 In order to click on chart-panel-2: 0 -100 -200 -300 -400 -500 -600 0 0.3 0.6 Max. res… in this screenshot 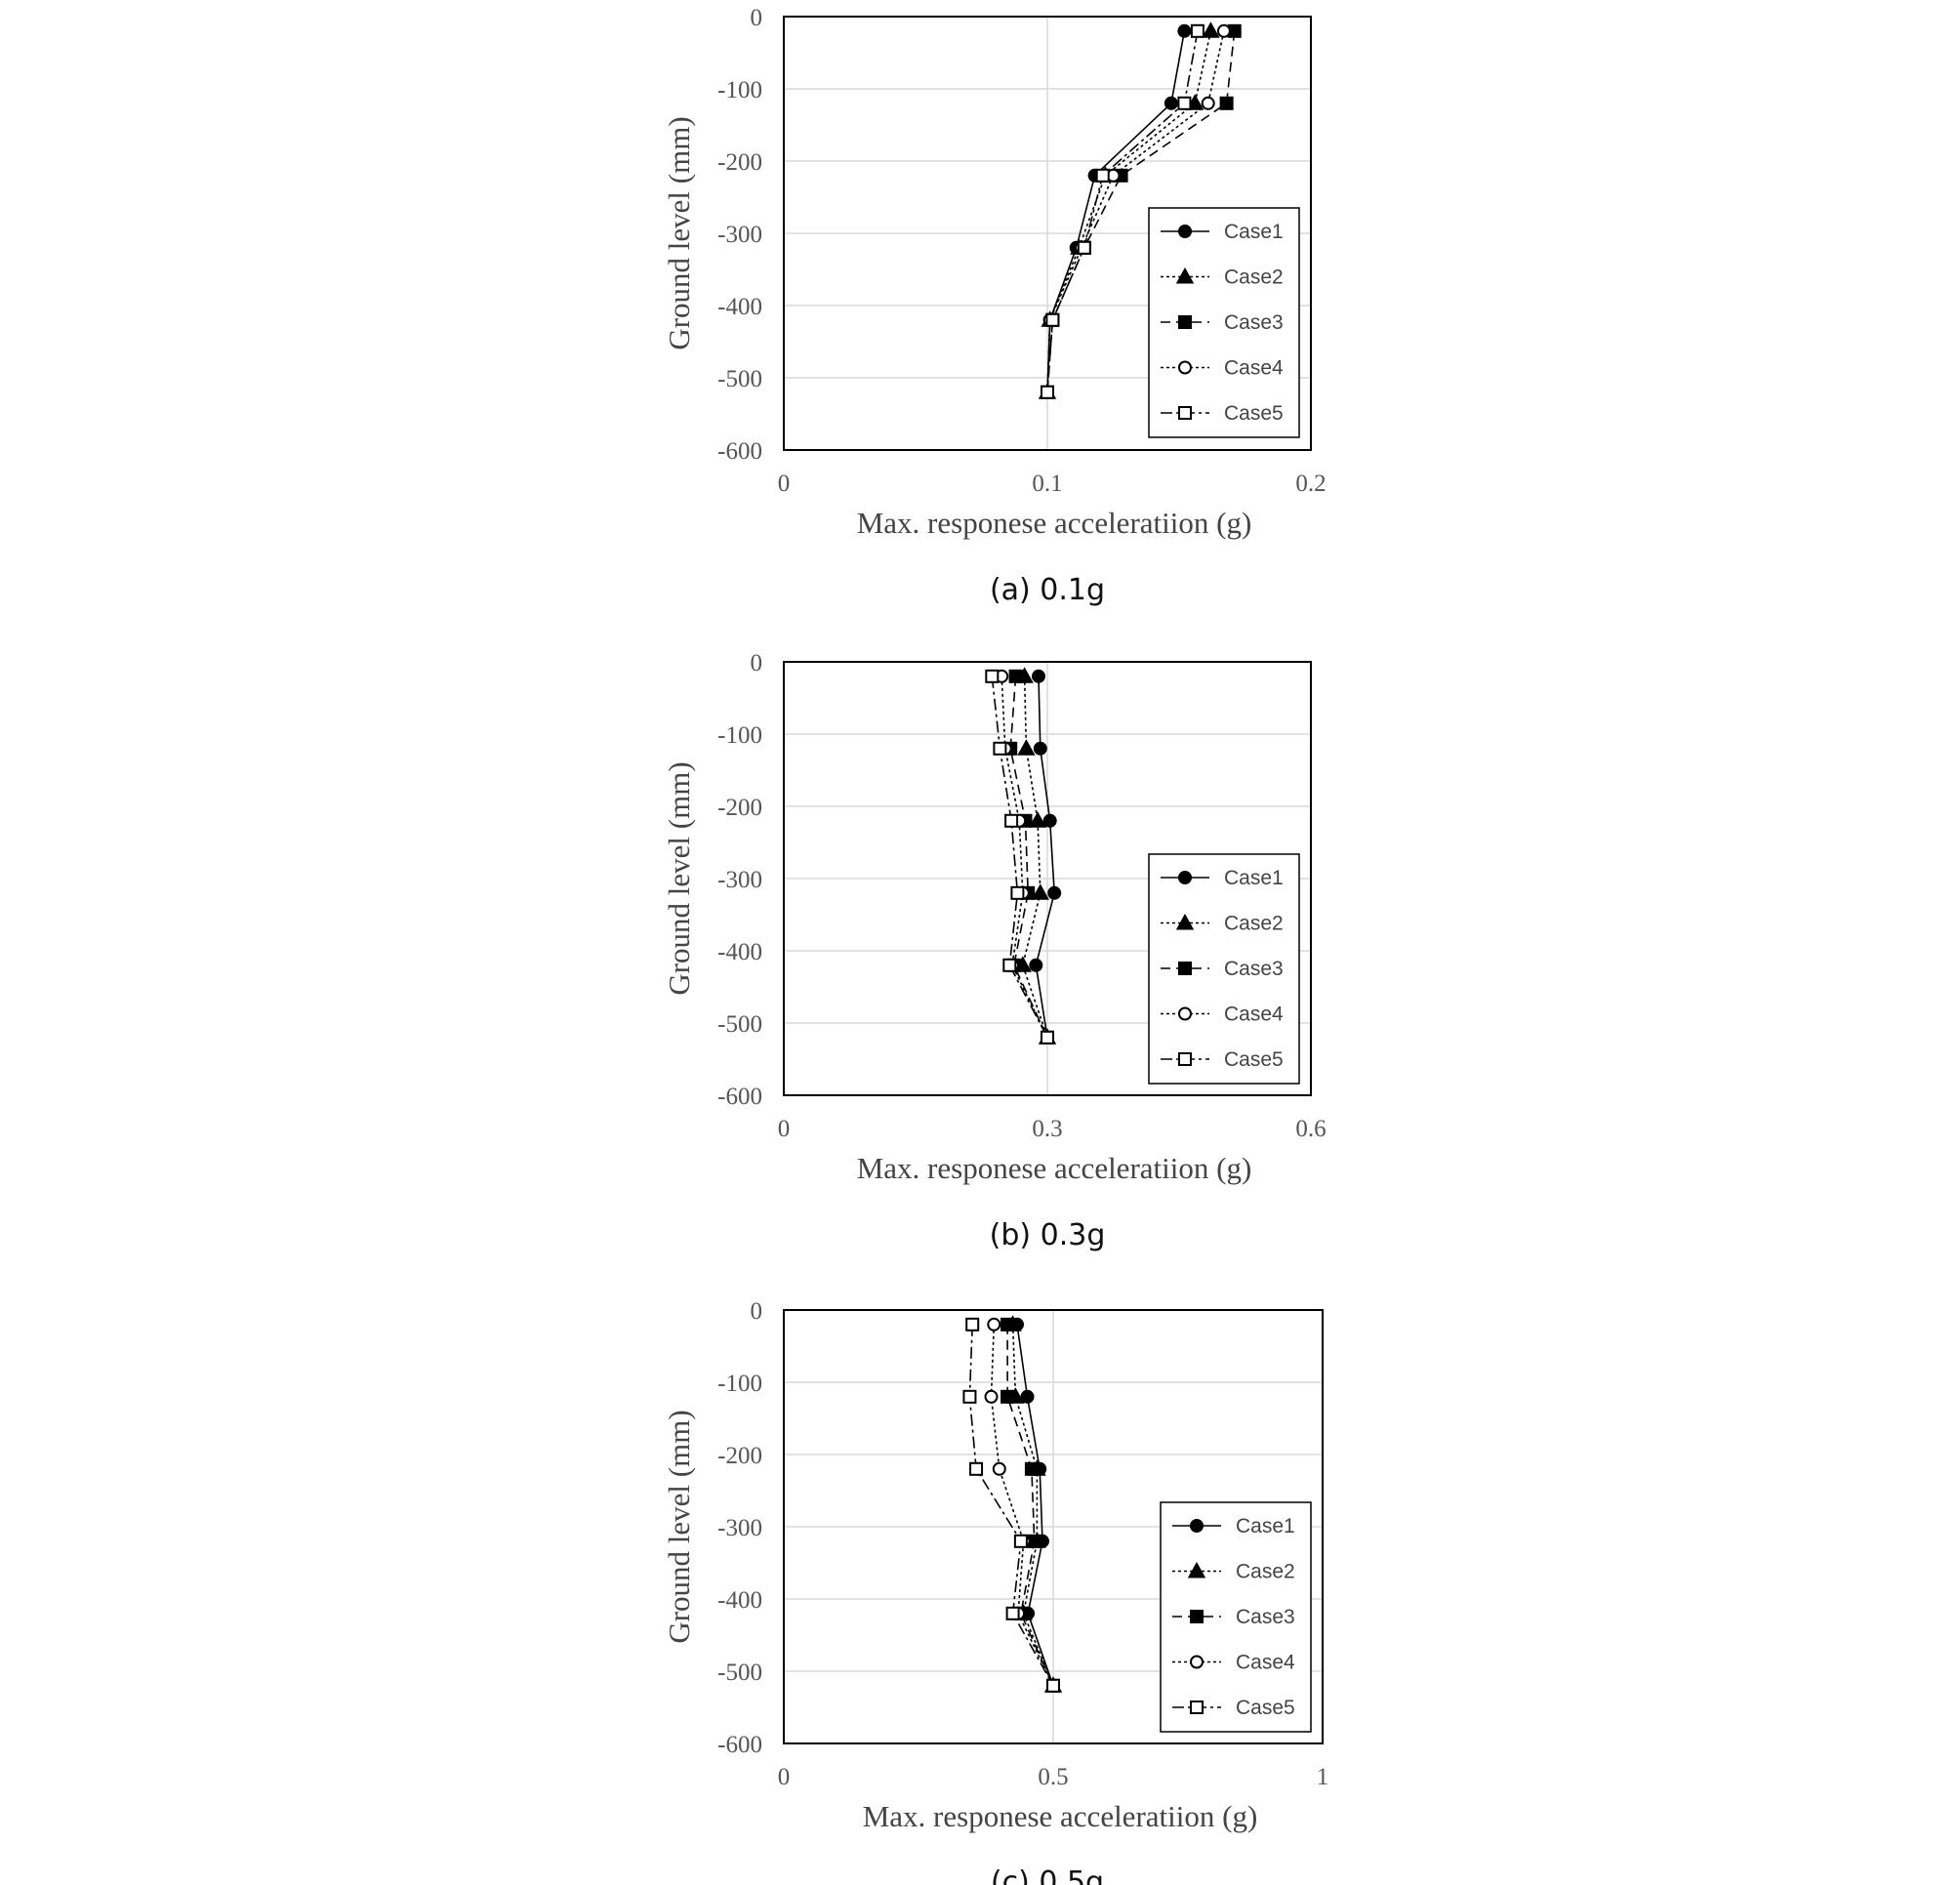, I will do `click(995, 951)`.